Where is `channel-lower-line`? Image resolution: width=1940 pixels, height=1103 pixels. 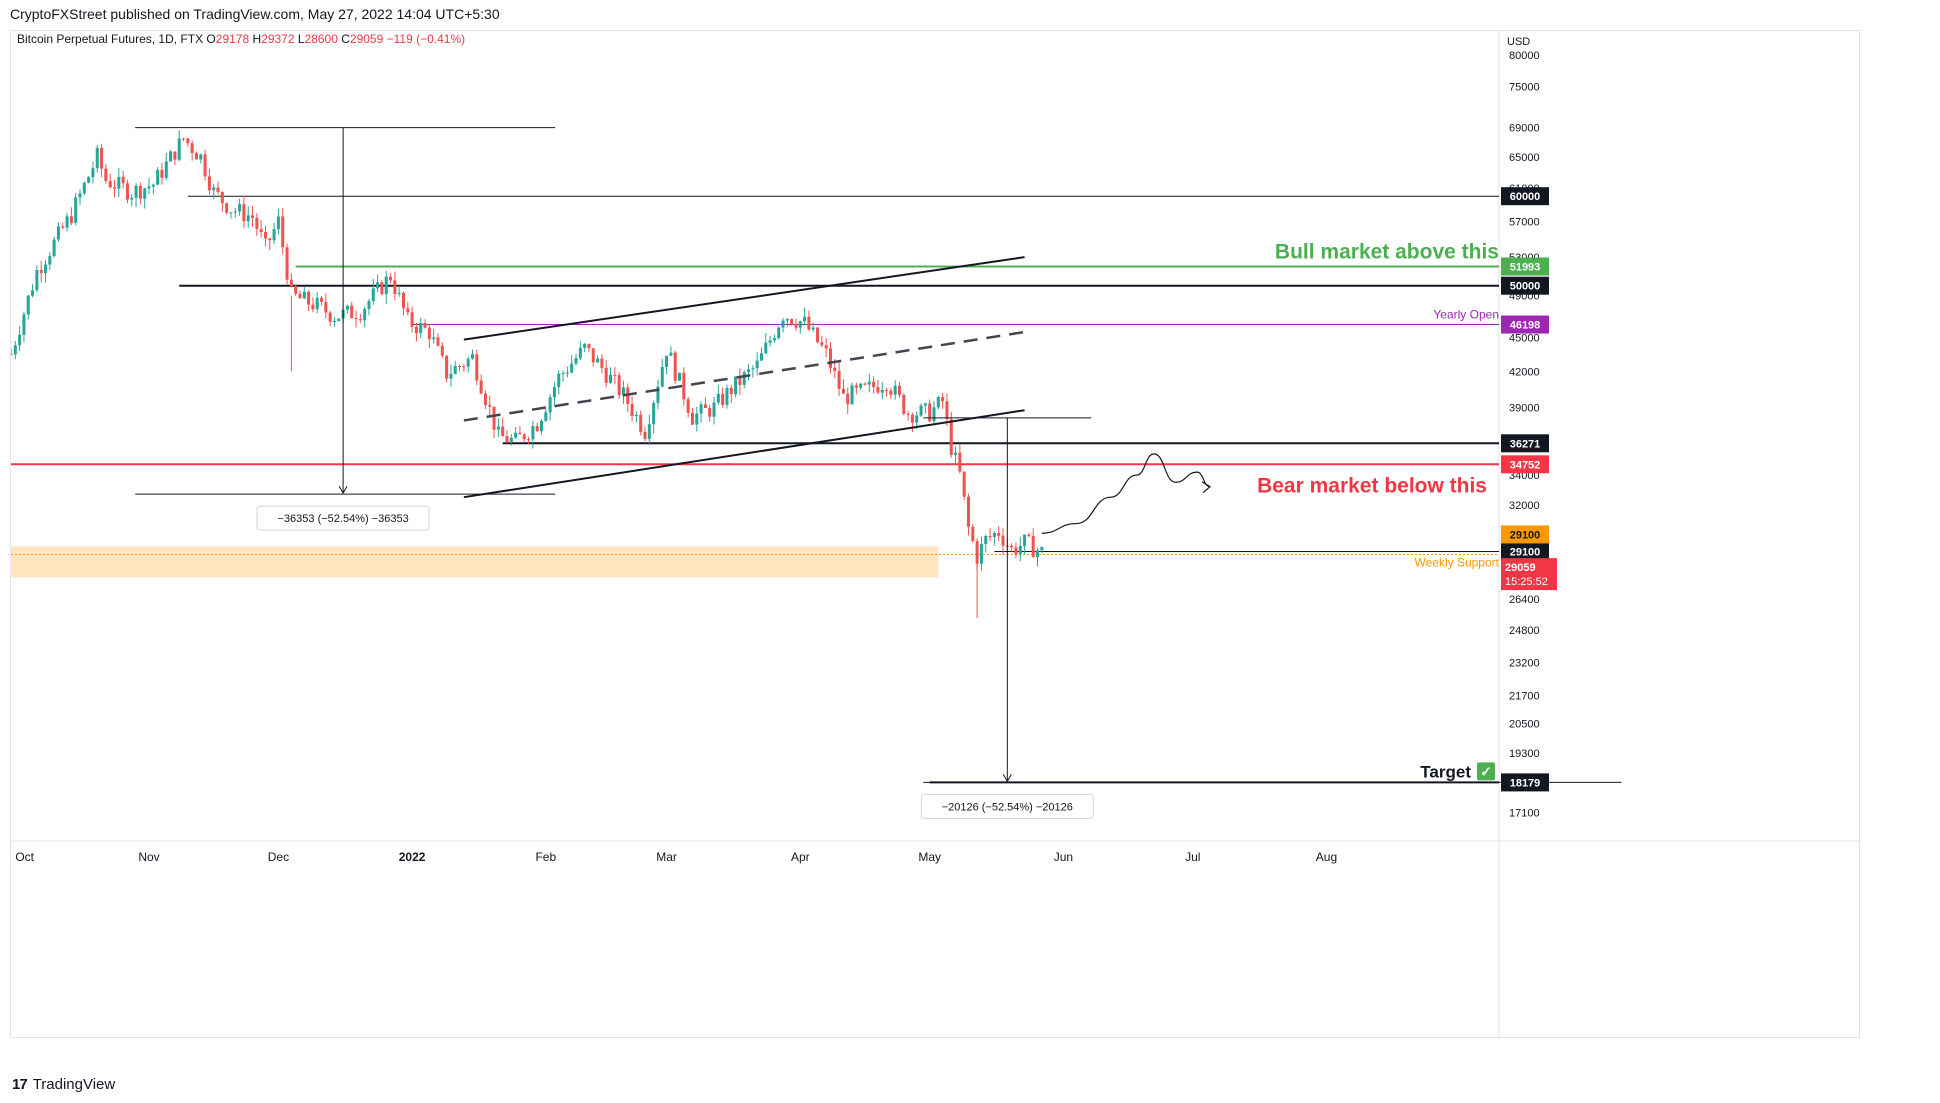
channel-lower-line is located at coordinates (744, 454).